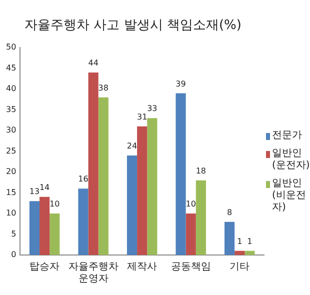 The image size is (310, 295). I want to click on legend-label: 일반인(비운전자), so click(289, 196).